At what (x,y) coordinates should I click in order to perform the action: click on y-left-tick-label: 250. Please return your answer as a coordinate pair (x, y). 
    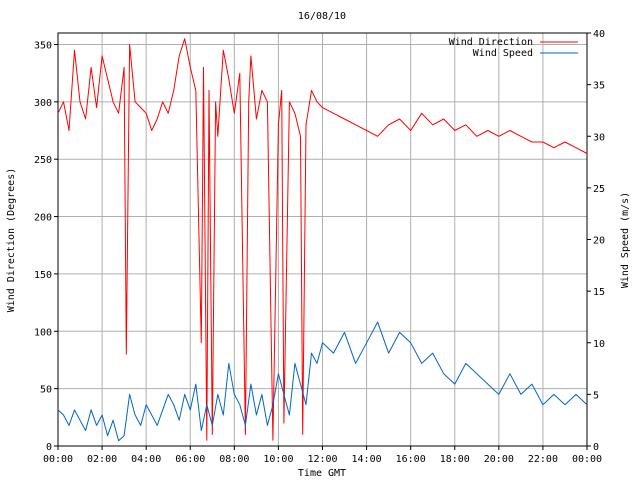
    Looking at the image, I should click on (43, 160).